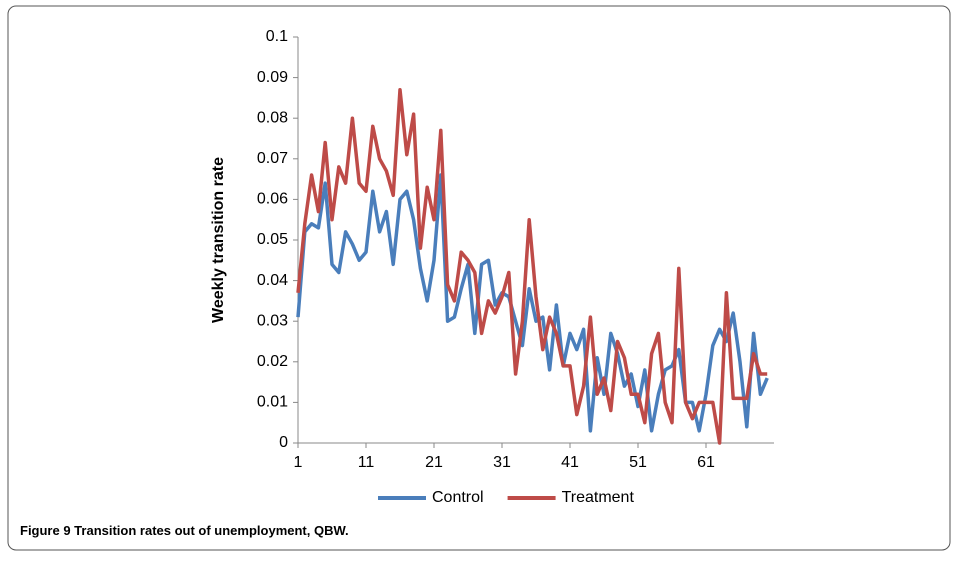  What do you see at coordinates (218, 240) in the screenshot?
I see `y-axis-label: Weekly transition rate` at bounding box center [218, 240].